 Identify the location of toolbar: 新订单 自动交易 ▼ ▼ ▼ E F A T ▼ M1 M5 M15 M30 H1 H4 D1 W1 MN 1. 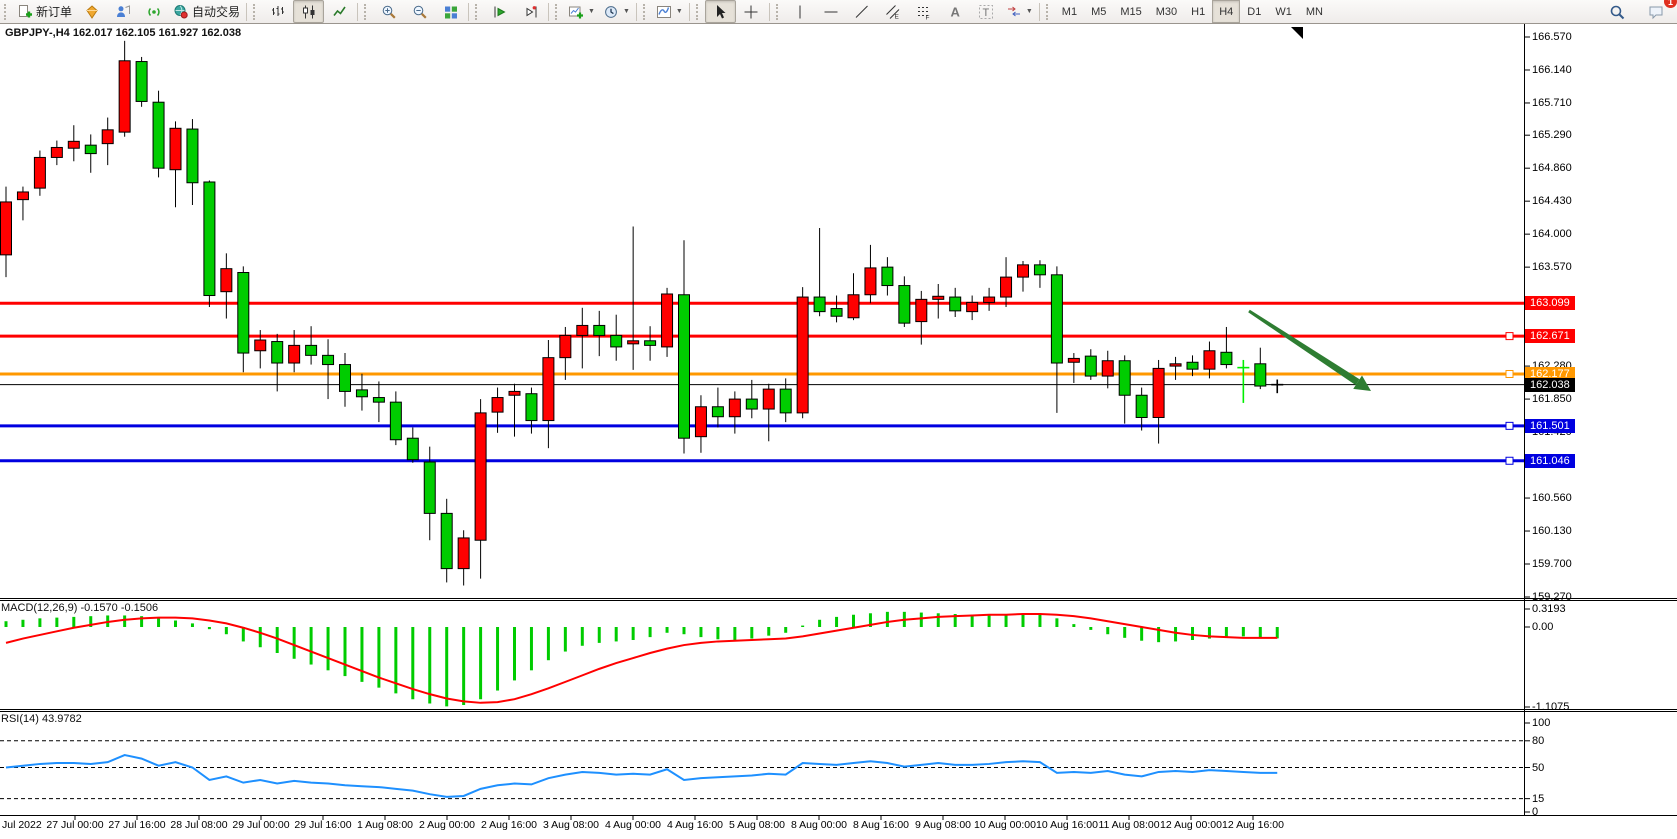
(838, 12).